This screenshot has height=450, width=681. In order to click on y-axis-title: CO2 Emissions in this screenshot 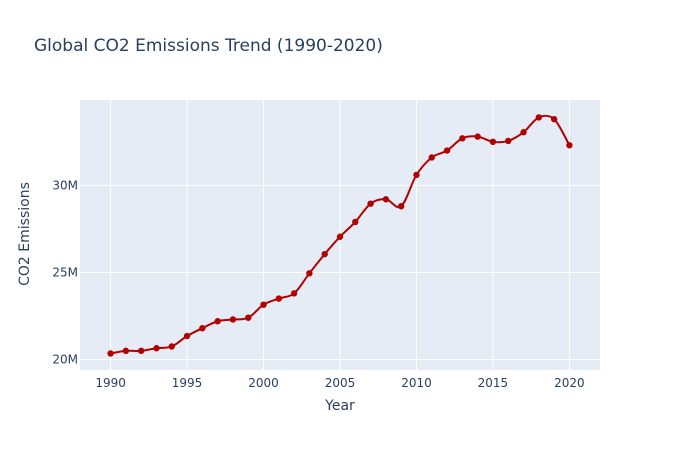, I will do `click(25, 234)`.